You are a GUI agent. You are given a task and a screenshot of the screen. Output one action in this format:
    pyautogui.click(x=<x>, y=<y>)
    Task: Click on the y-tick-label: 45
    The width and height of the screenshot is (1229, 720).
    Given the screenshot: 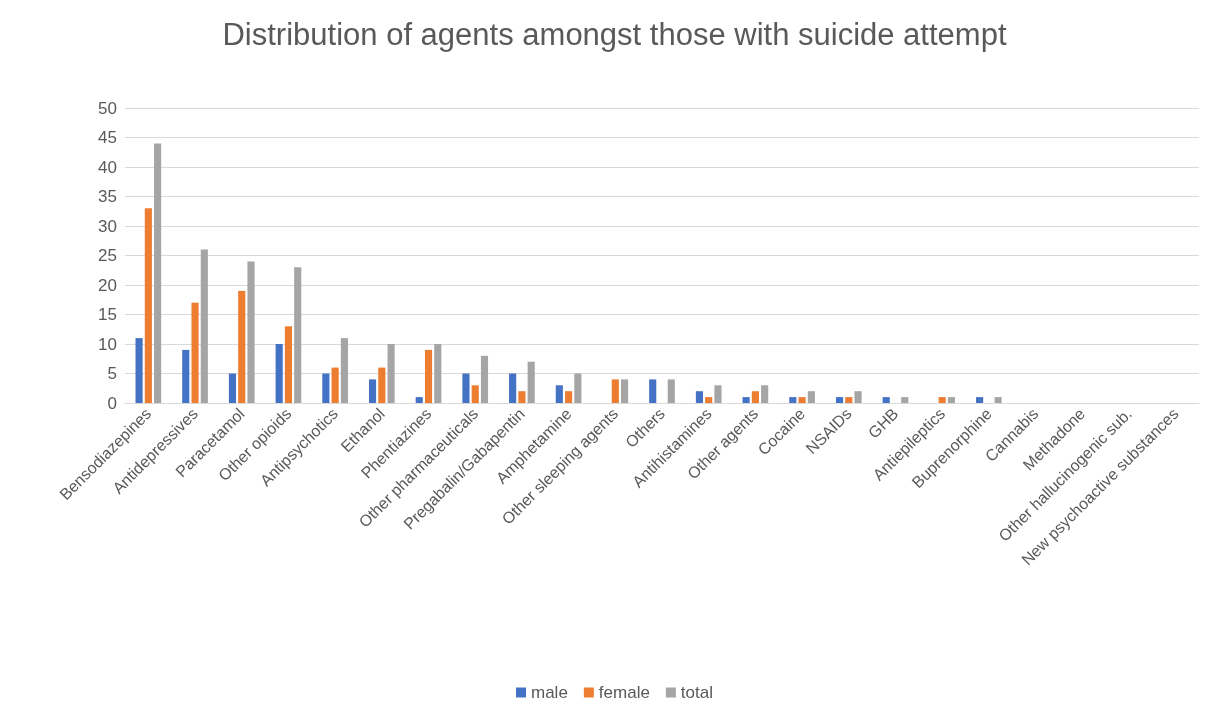 What is the action you would take?
    pyautogui.click(x=107, y=137)
    